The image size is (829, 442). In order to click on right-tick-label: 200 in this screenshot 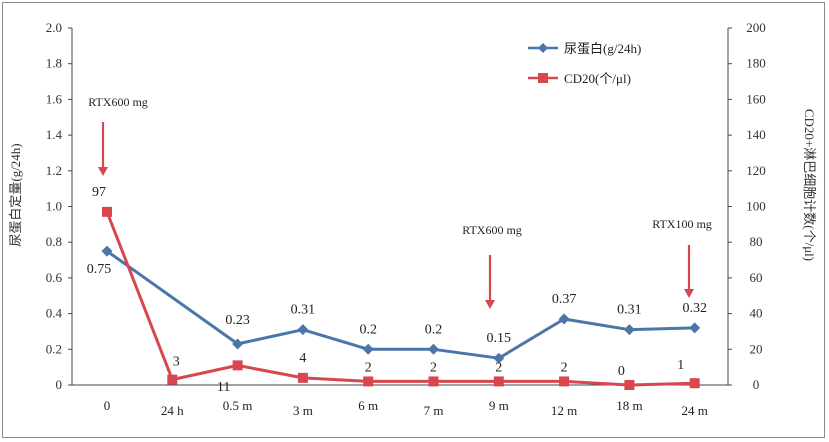, I will do `click(756, 27)`.